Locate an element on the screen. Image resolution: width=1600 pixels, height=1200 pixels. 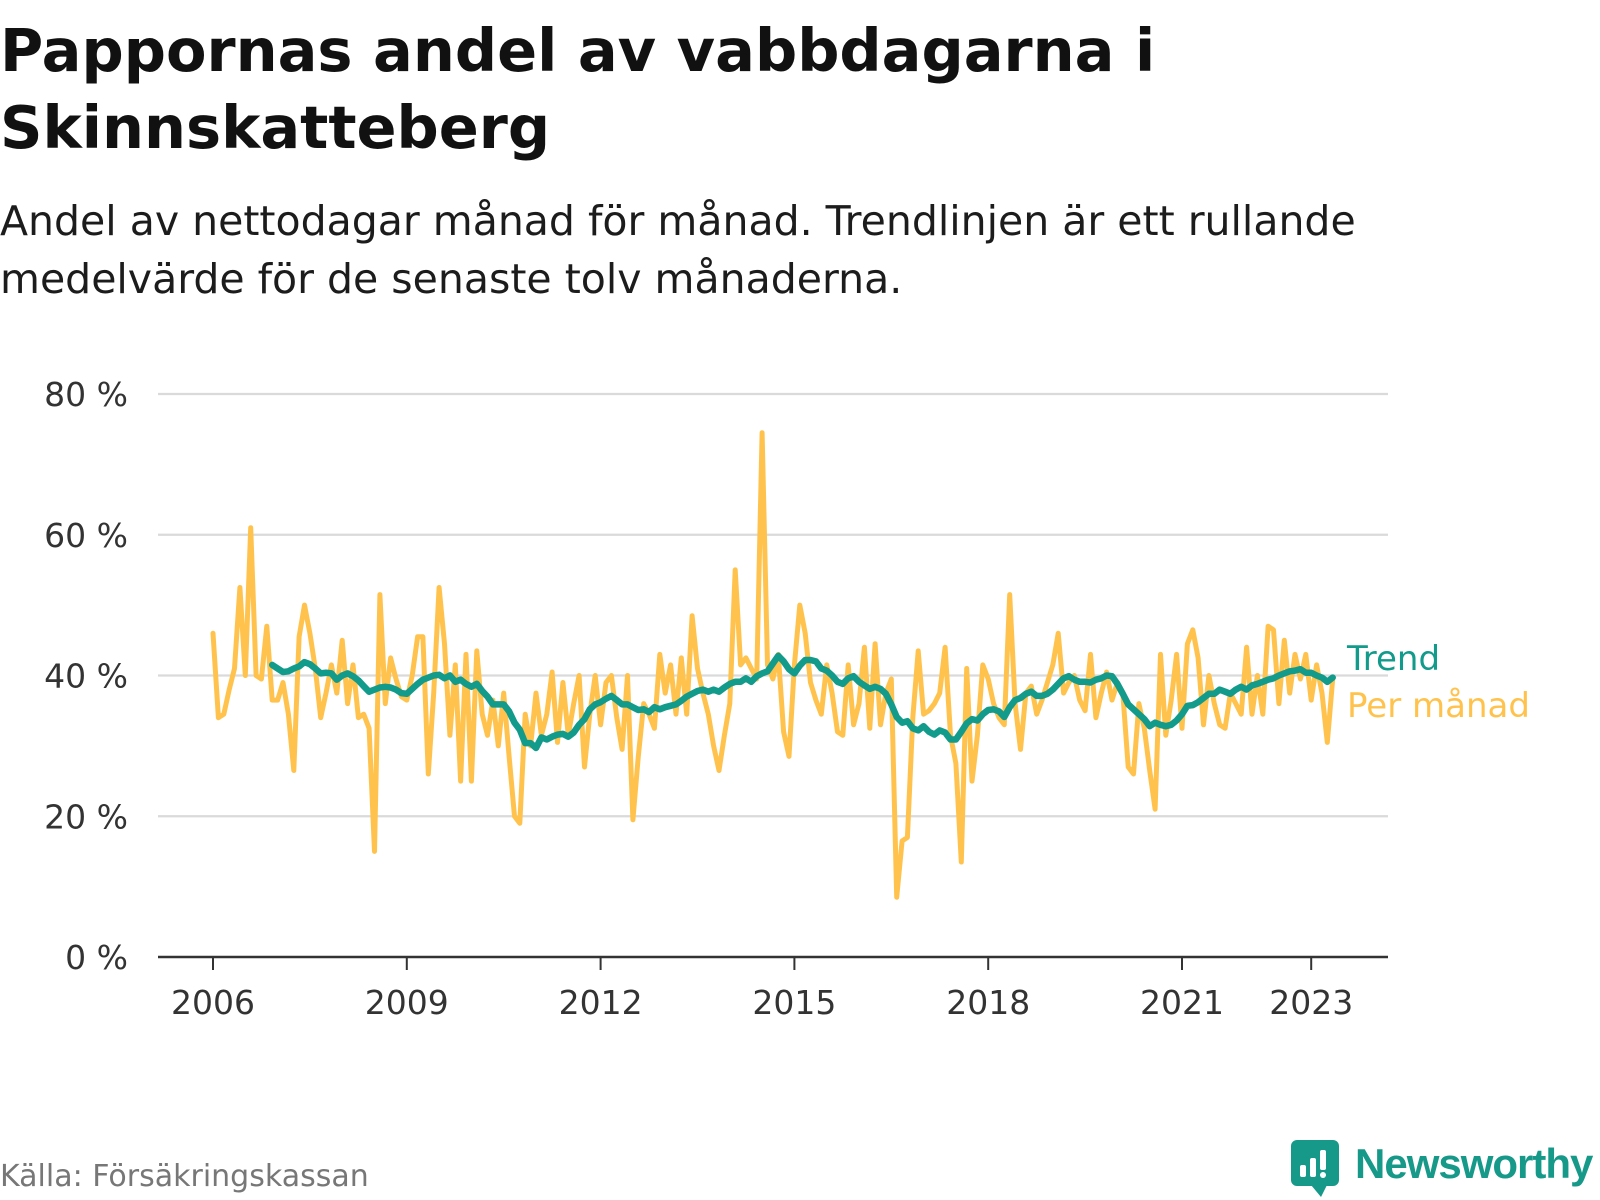
x-axis-tick-labels: 2006 2009 2012 2015 2018 2021 2023 is located at coordinates (762, 1002).